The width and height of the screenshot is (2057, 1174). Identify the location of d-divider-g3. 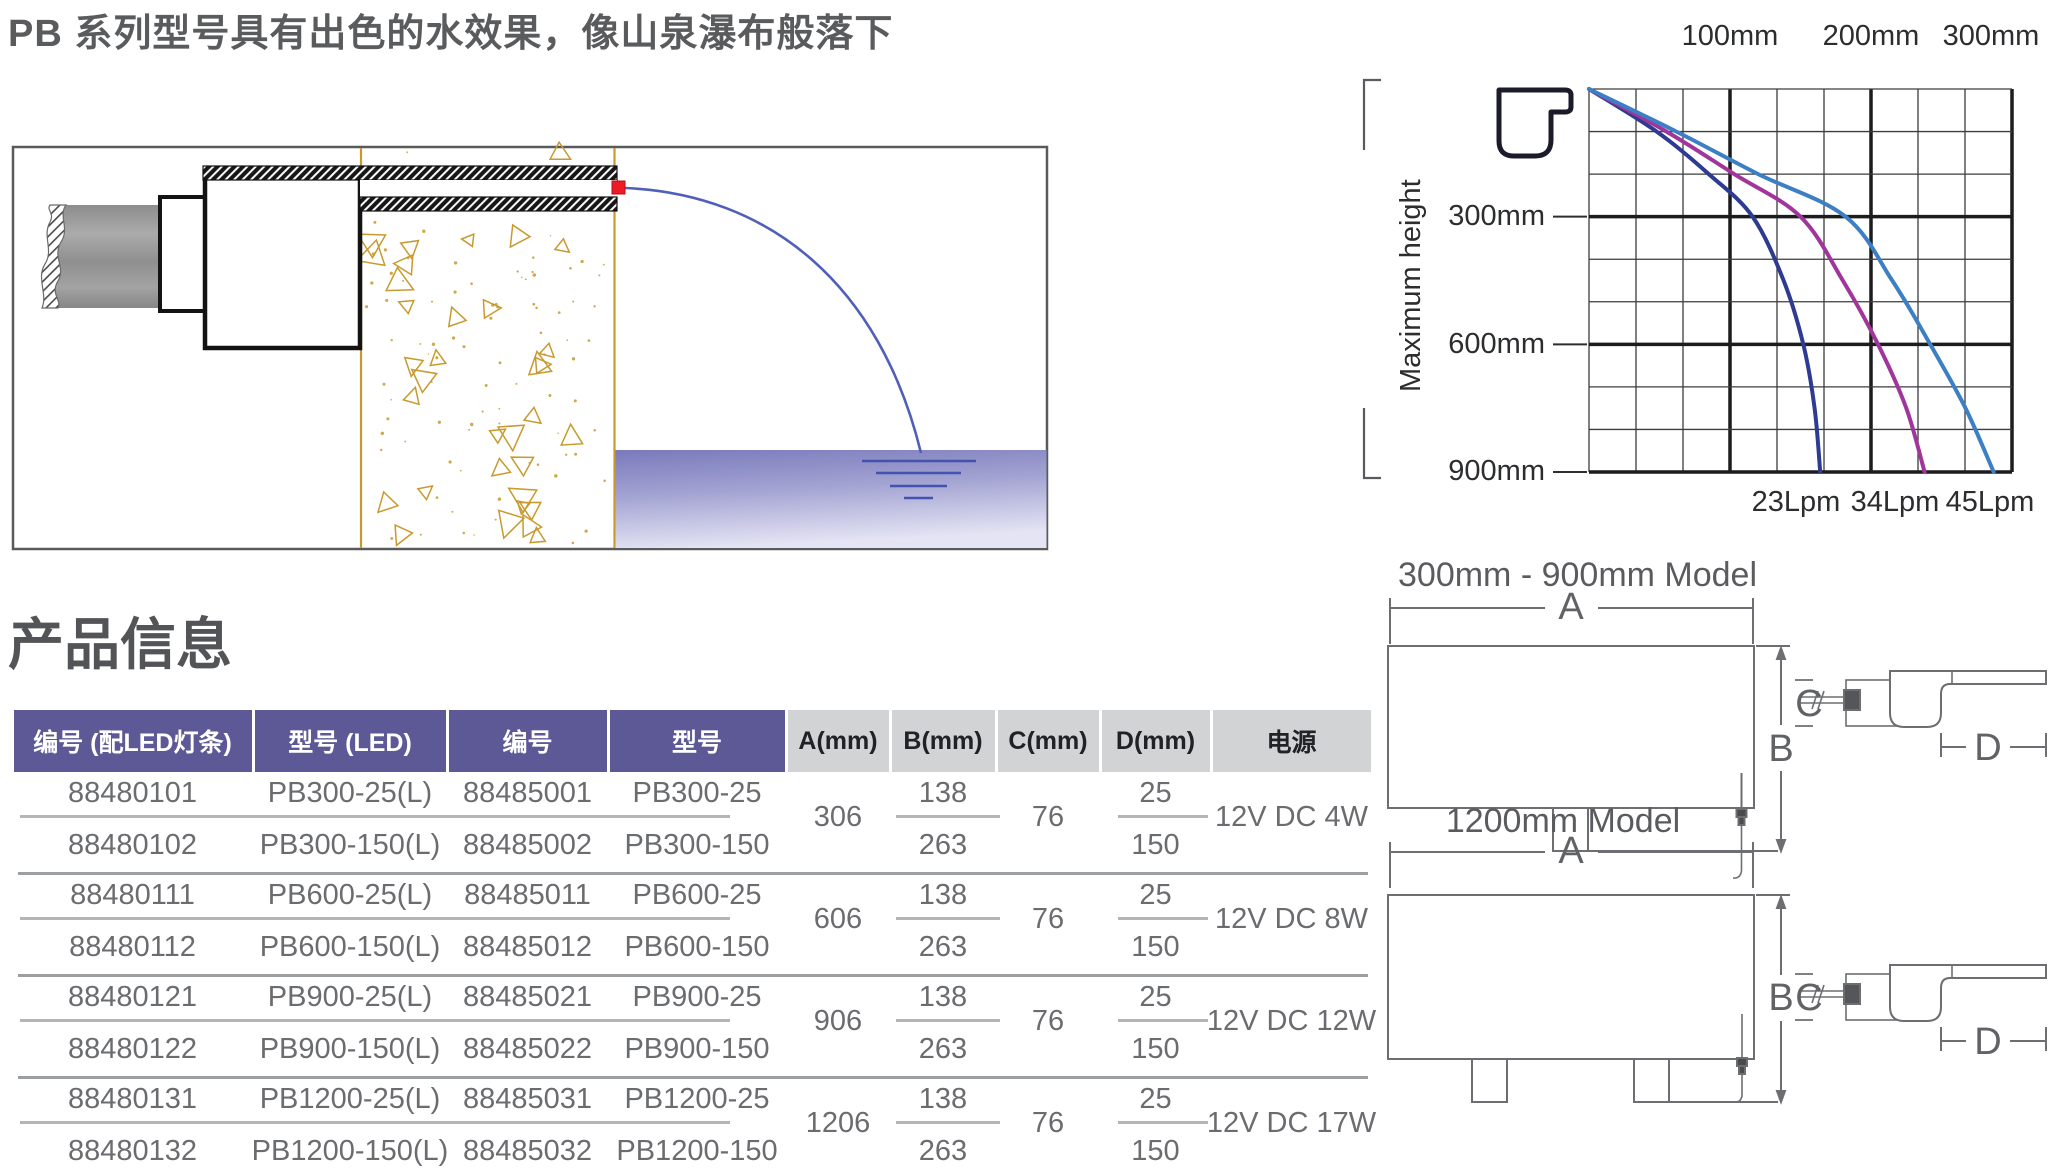
(1163, 1122).